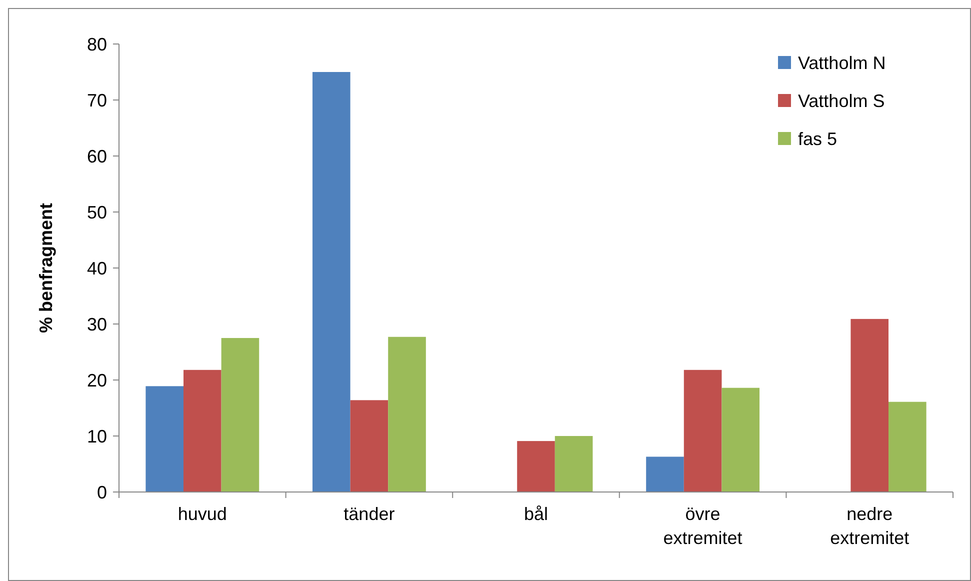  I want to click on y-tick-label: 50, so click(96, 212).